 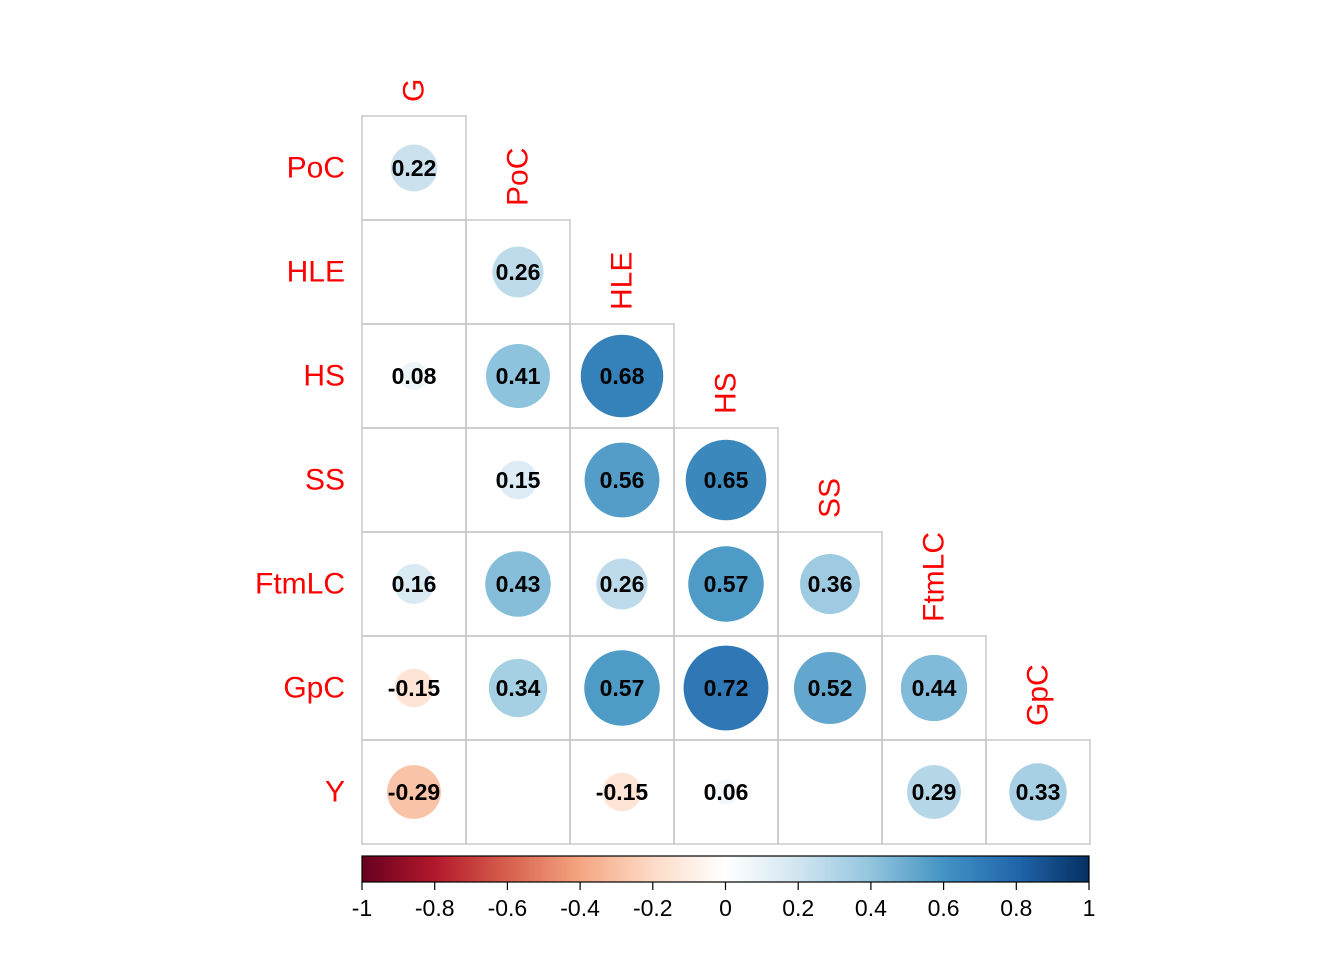 What do you see at coordinates (316, 272) in the screenshot?
I see `row-label-hle: HLE` at bounding box center [316, 272].